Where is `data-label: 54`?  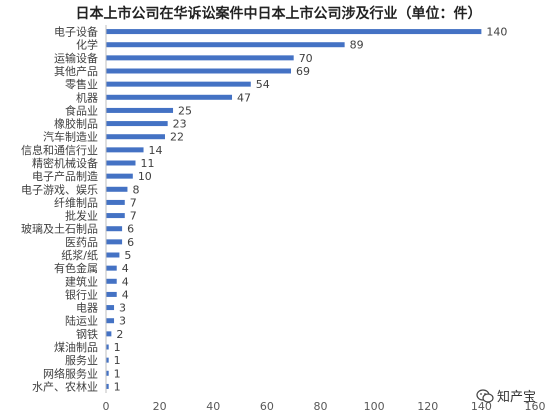 data-label: 54 is located at coordinates (263, 84).